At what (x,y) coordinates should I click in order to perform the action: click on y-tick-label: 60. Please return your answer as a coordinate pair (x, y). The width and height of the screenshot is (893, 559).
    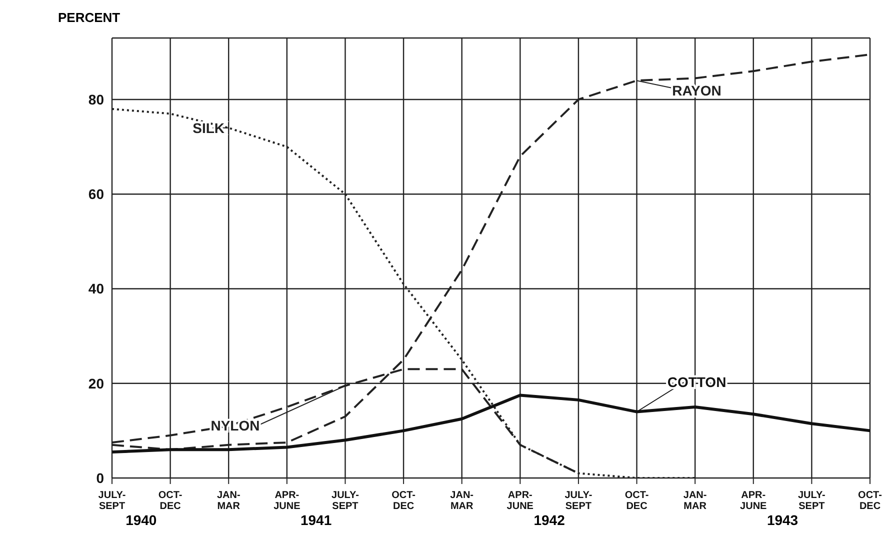
    Looking at the image, I should click on (96, 194).